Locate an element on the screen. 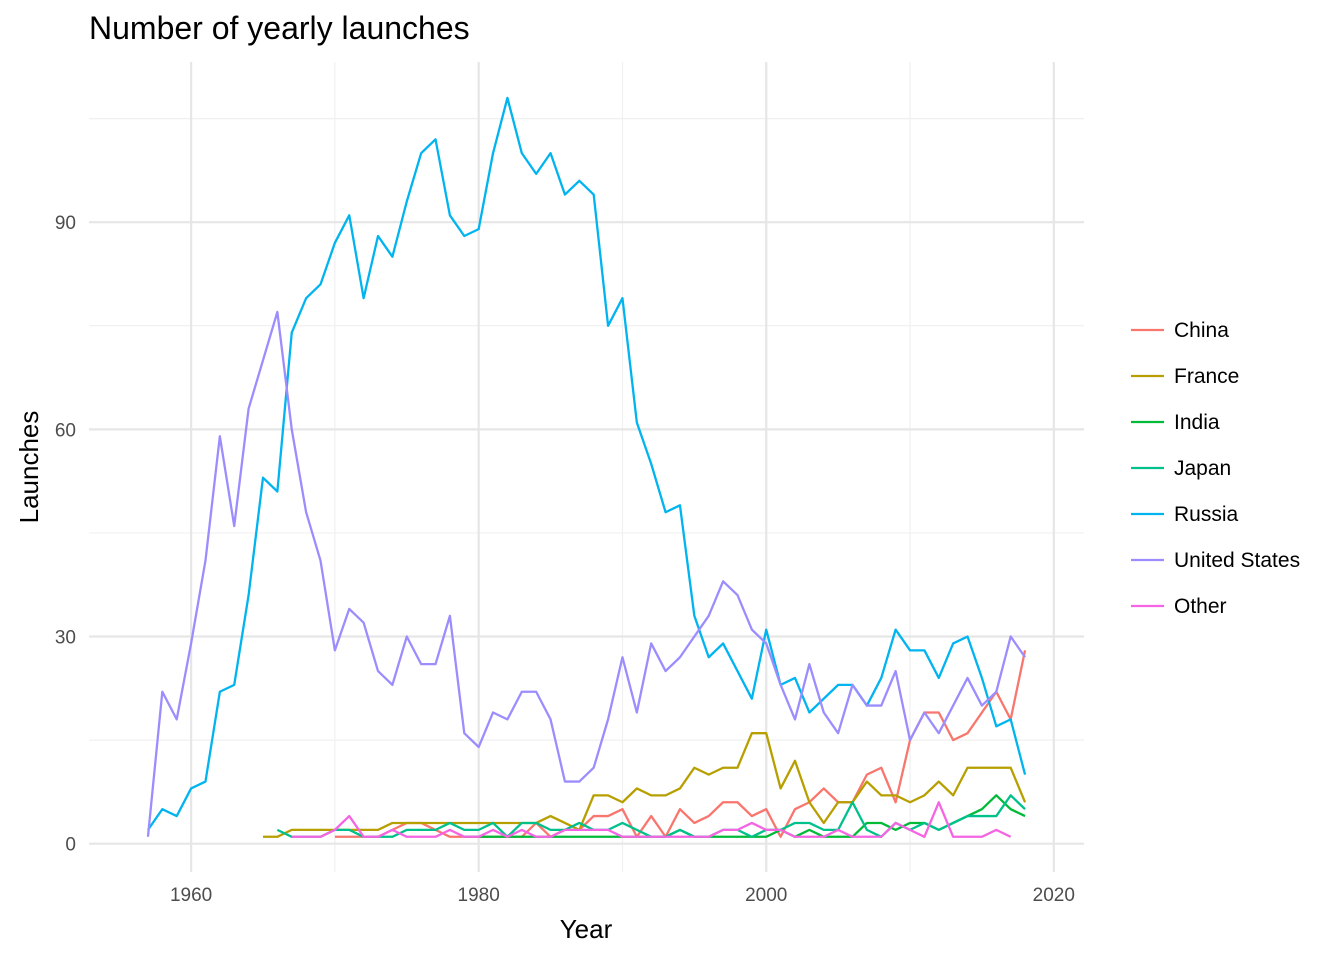 The height and width of the screenshot is (960, 1344). legend-label-other: Other is located at coordinates (1200, 606).